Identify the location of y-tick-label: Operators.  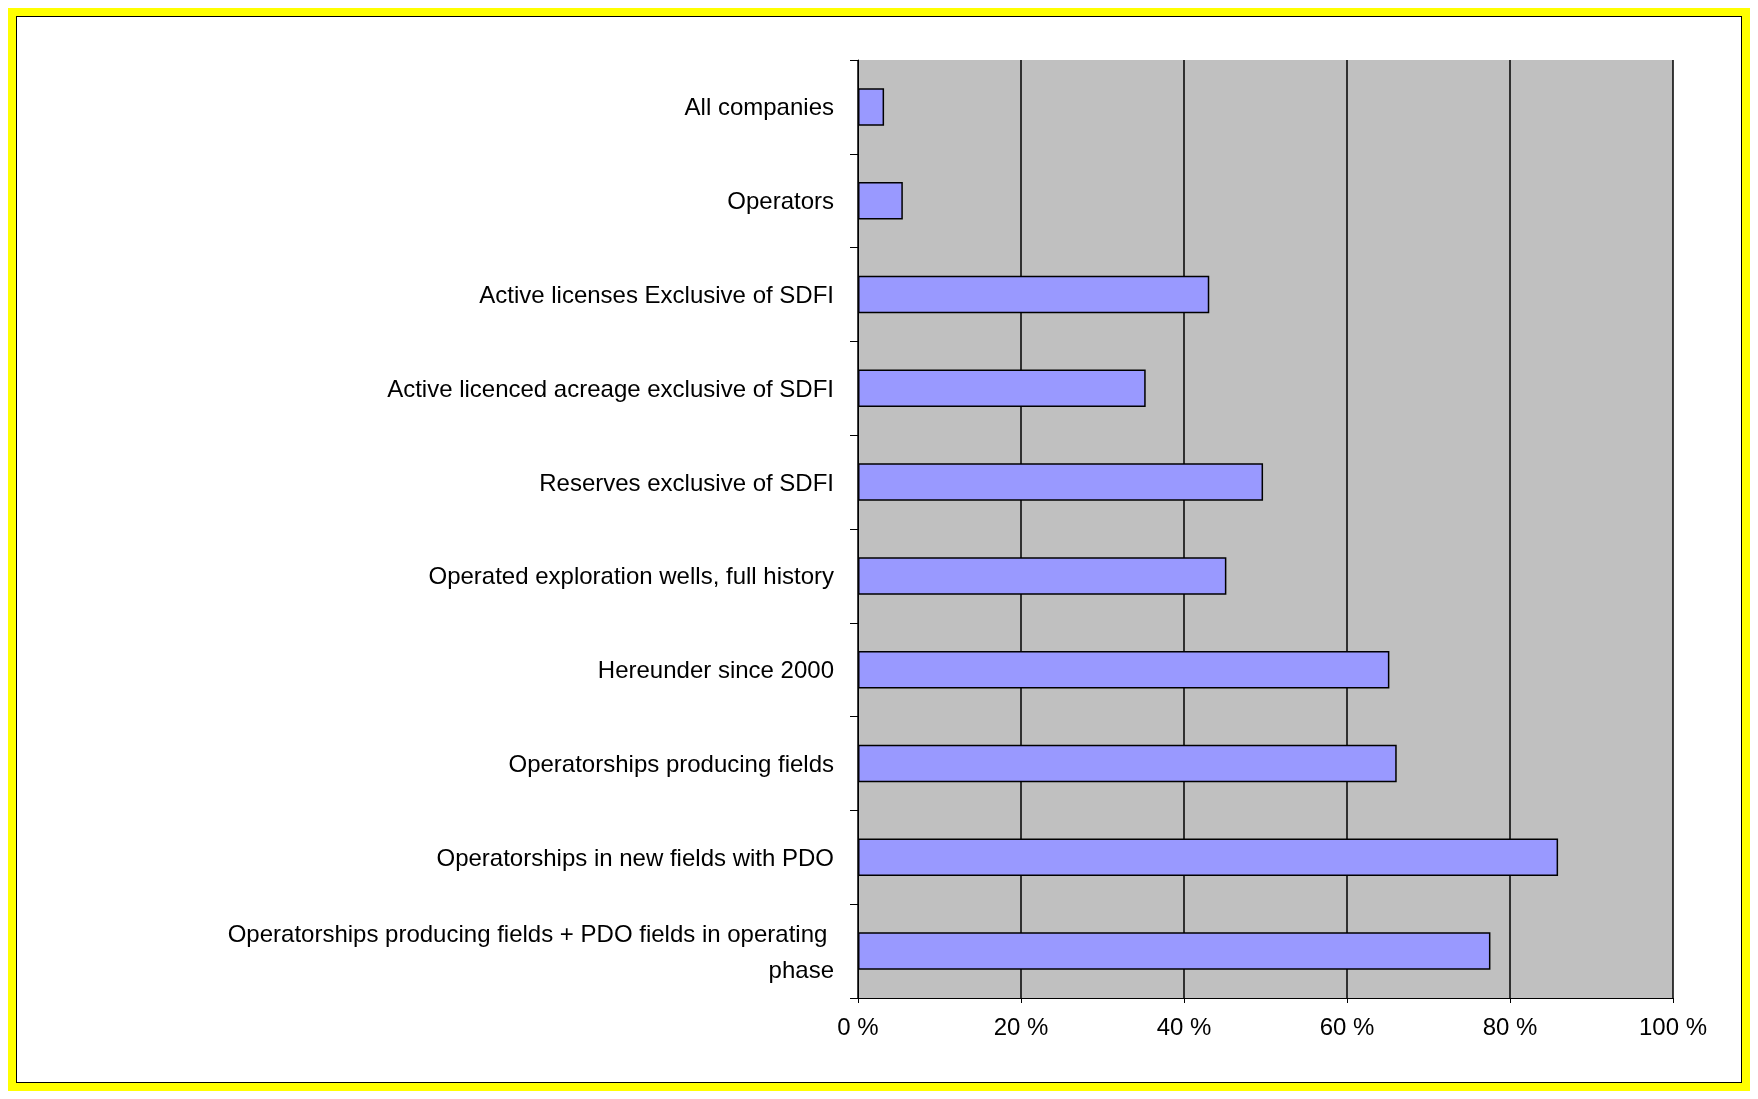
(780, 201).